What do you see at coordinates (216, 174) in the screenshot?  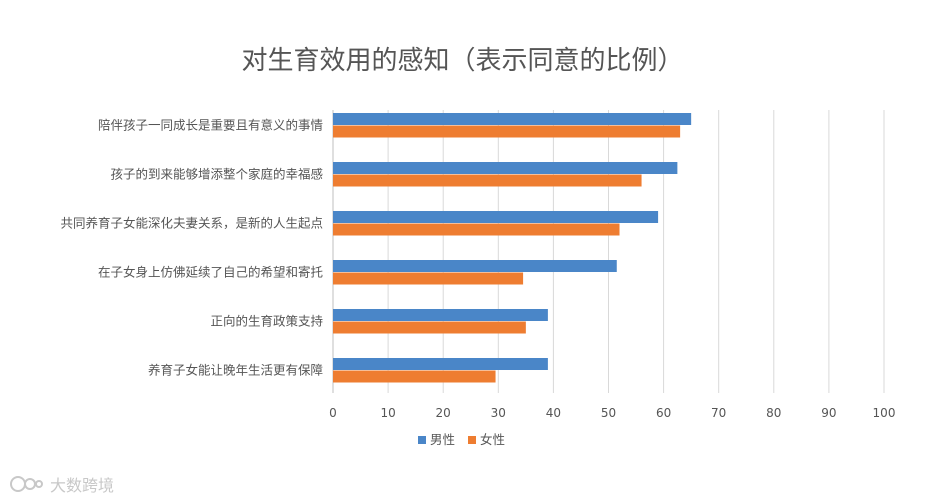 I see `category-label: 孩子的到来能够增添整个家庭的幸福感` at bounding box center [216, 174].